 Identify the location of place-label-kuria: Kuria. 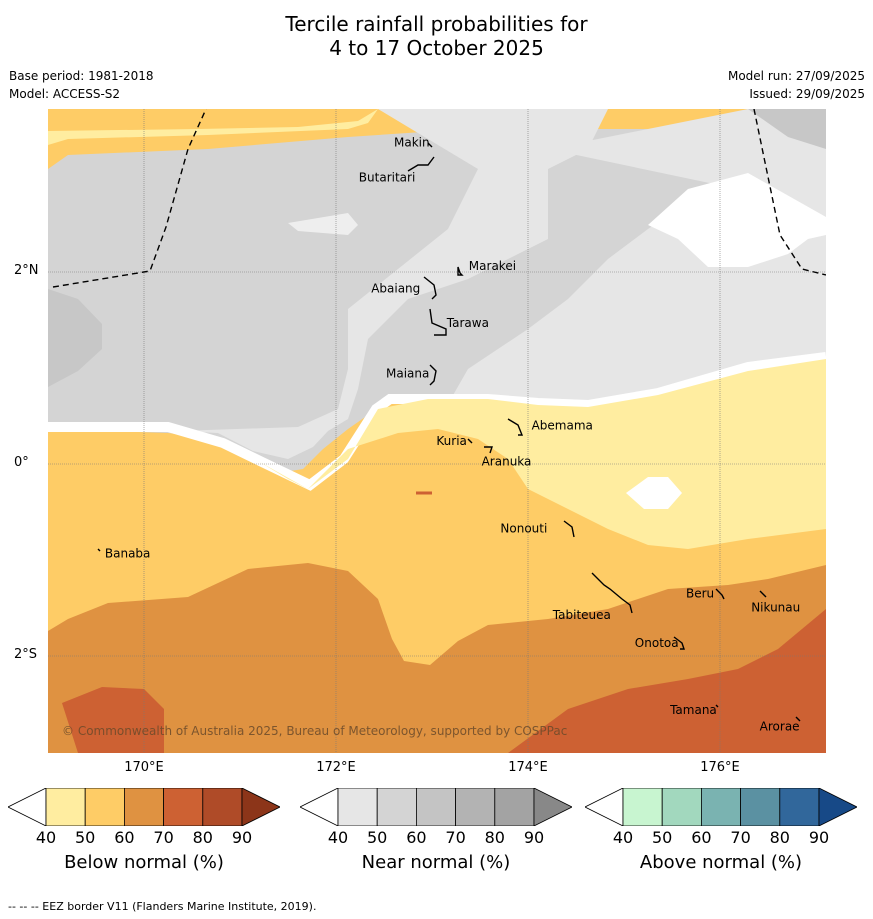
(451, 441).